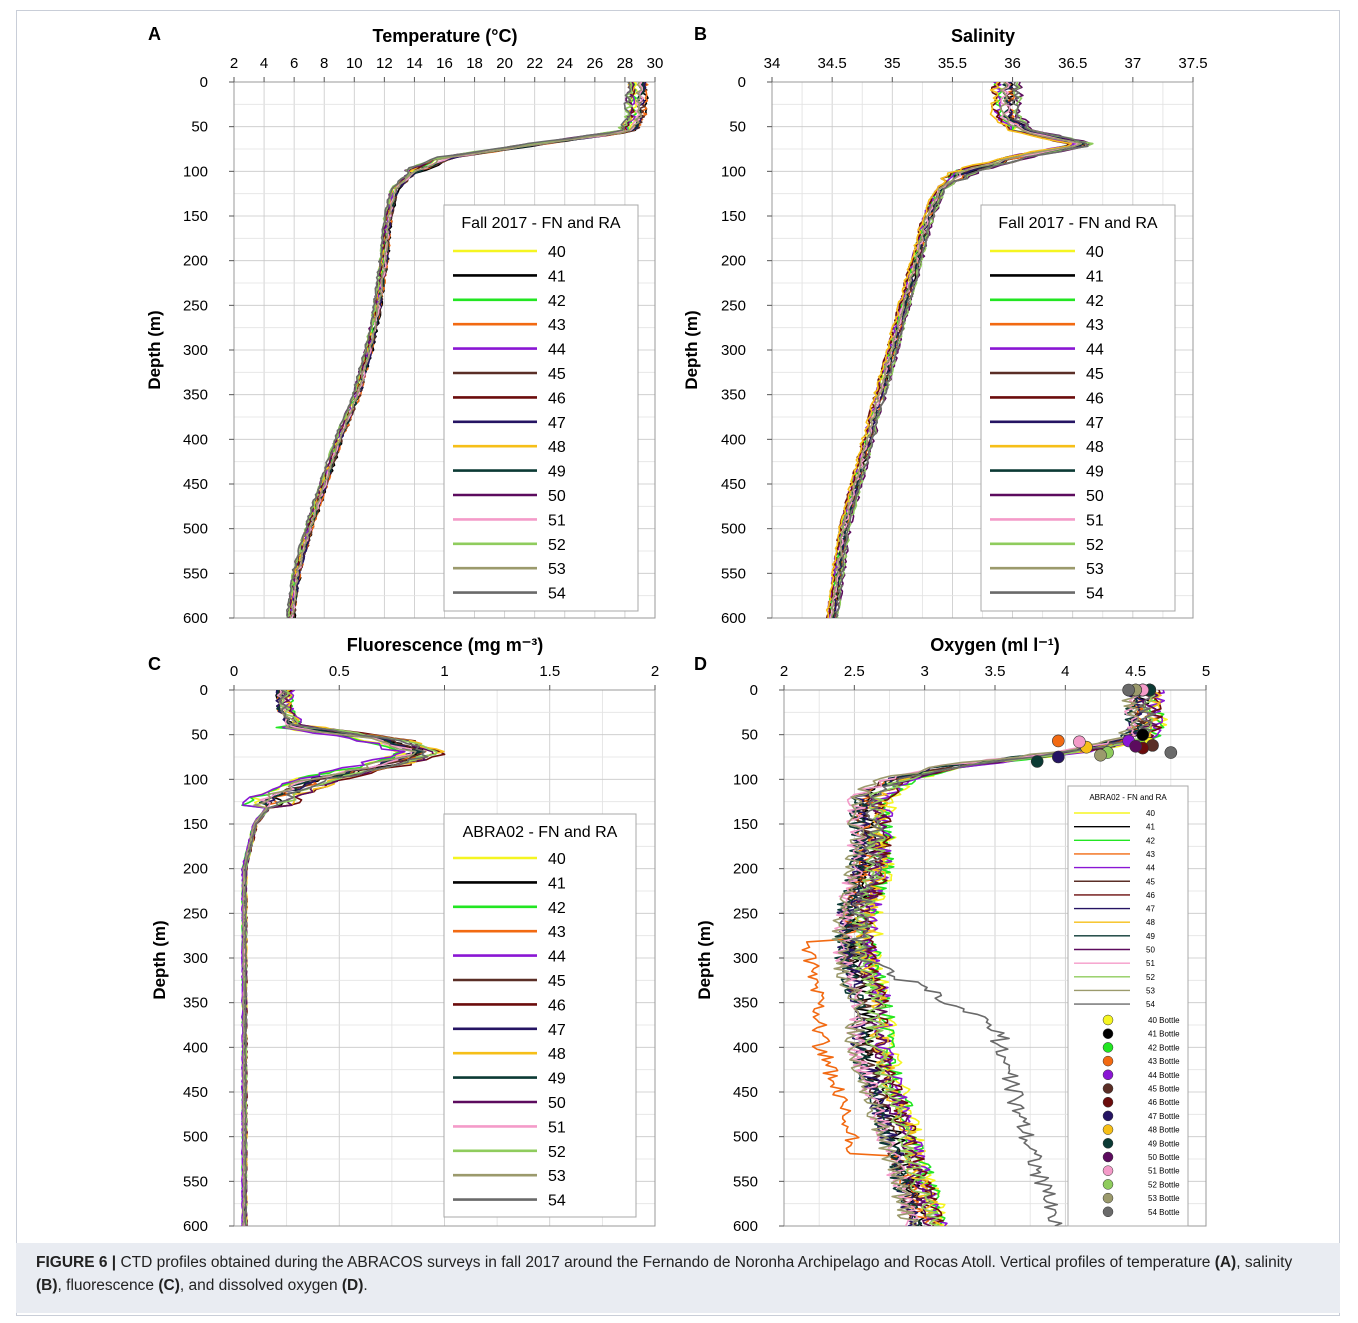 The width and height of the screenshot is (1358, 1323). Describe the element at coordinates (1150, 827) in the screenshot. I see `legend-label-41: 41` at that location.